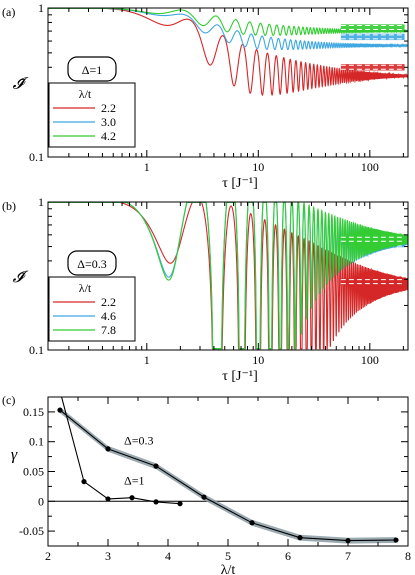  What do you see at coordinates (31, 531) in the screenshot?
I see `y-tick-label: -0.05` at bounding box center [31, 531].